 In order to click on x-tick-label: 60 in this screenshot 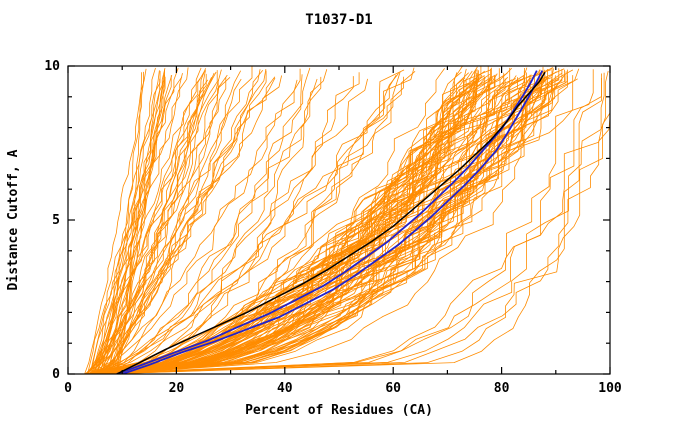, I will do `click(393, 388)`.